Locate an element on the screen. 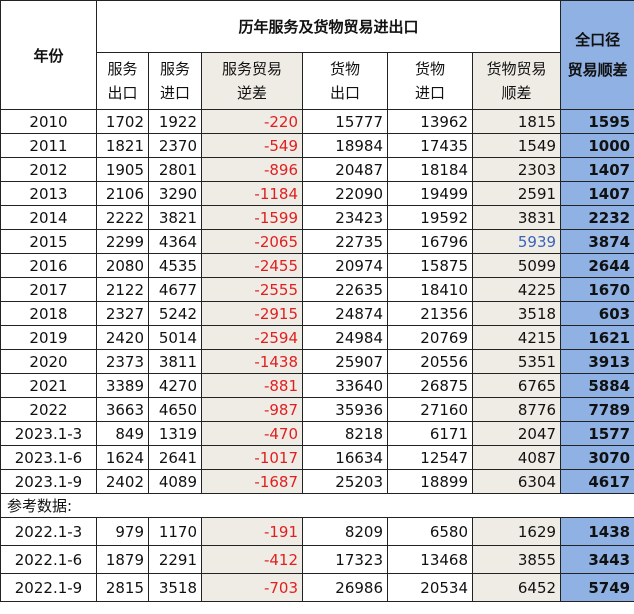 The image size is (634, 614). year-cell: 2021 is located at coordinates (48, 385).